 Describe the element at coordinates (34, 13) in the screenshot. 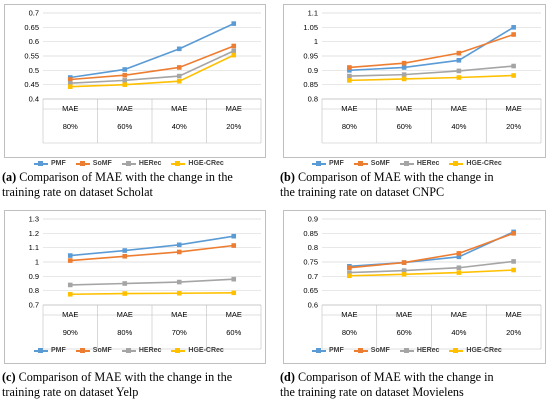

I see `y-tick-label: 0.7` at that location.